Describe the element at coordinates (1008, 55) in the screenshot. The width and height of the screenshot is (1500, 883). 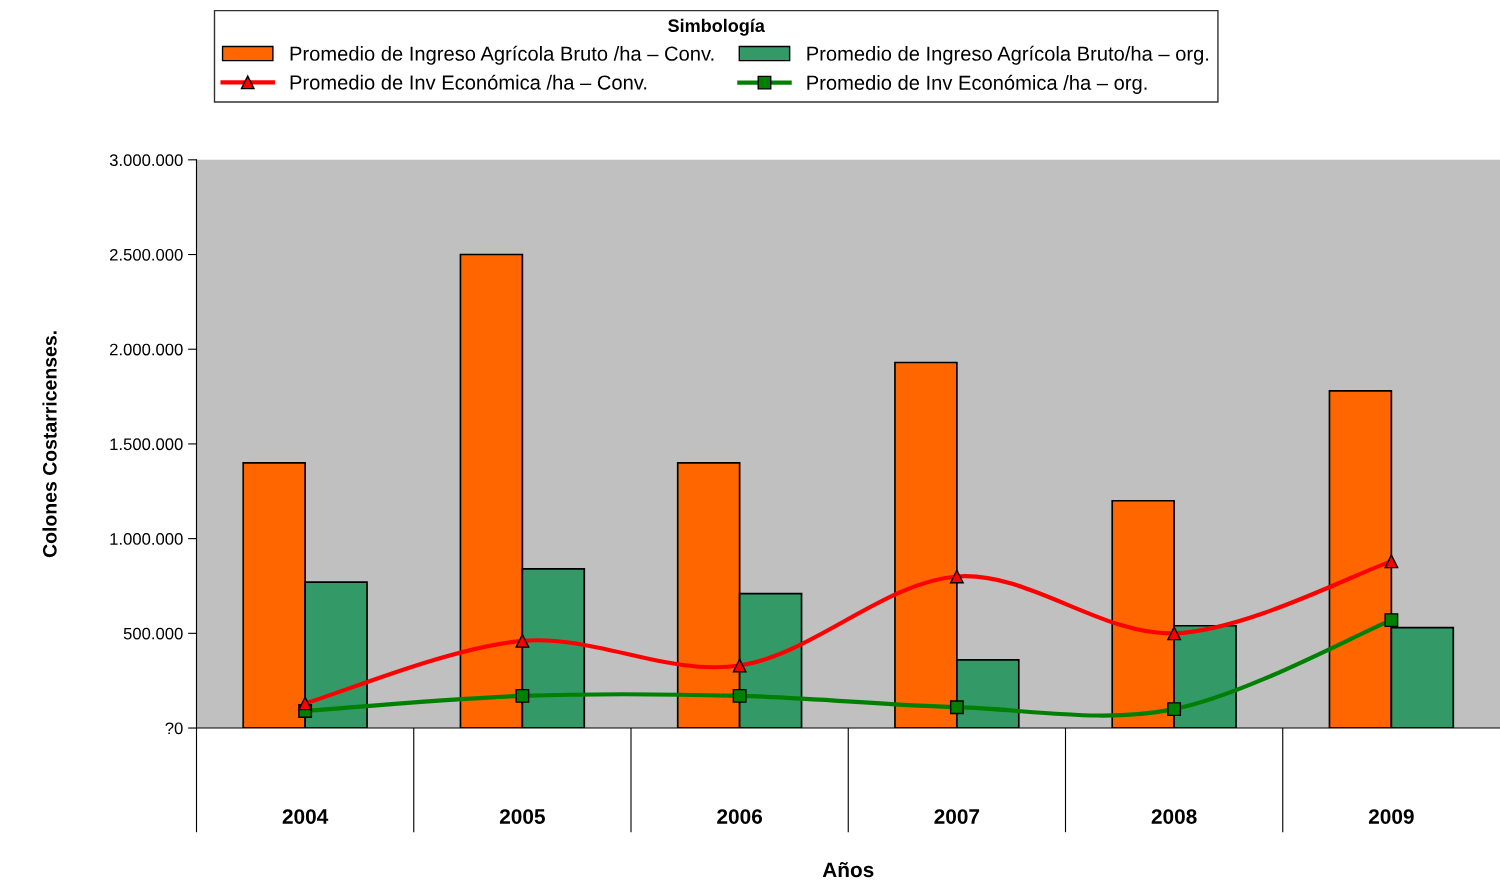
I see `legend-label: Promedio de Ingreso Agrícola Bruto/ha – org.` at that location.